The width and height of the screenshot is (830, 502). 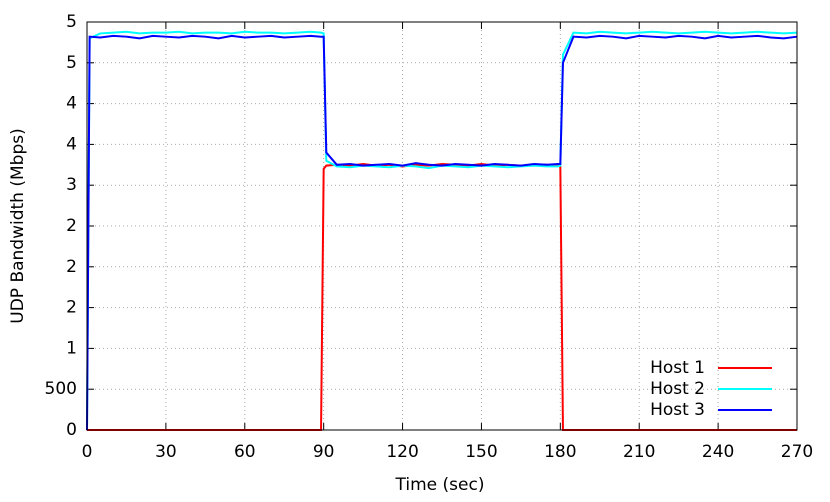 What do you see at coordinates (61, 389) in the screenshot?
I see `y-tick-label: 500` at bounding box center [61, 389].